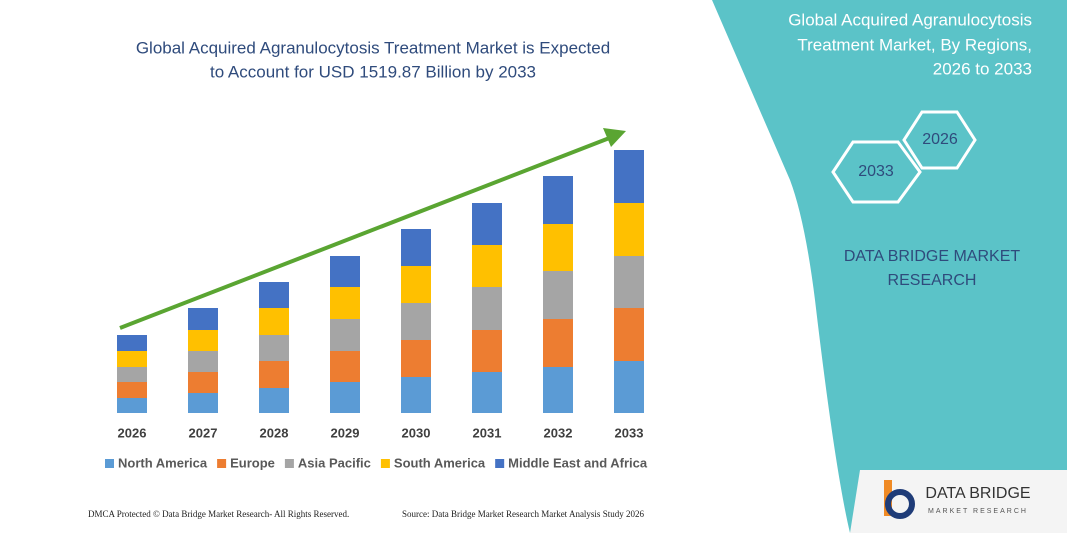 This screenshot has width=1067, height=533. I want to click on x-tick-label: 2030, so click(416, 432).